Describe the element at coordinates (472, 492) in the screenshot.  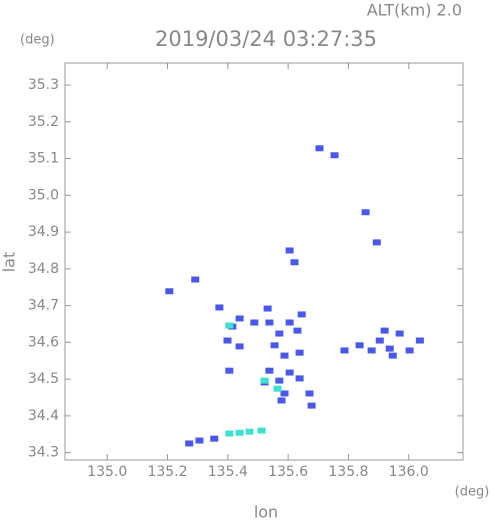
I see `x-unit: (deg)` at that location.